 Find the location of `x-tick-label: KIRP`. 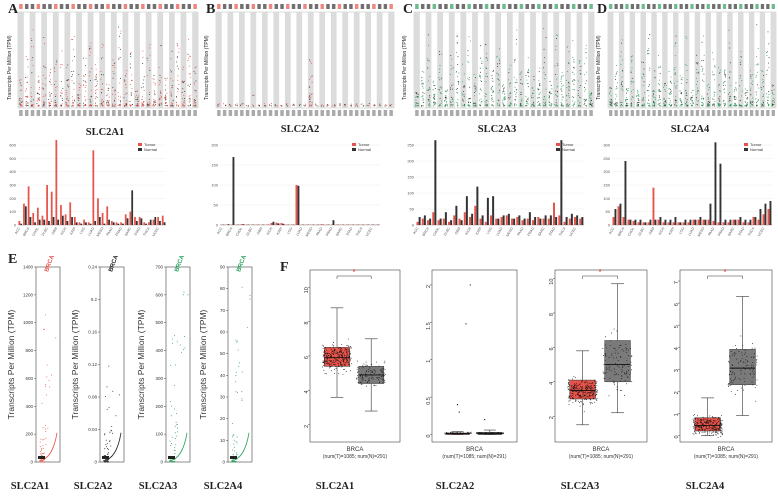

x-tick-label: KIRP is located at coordinates (672, 231).